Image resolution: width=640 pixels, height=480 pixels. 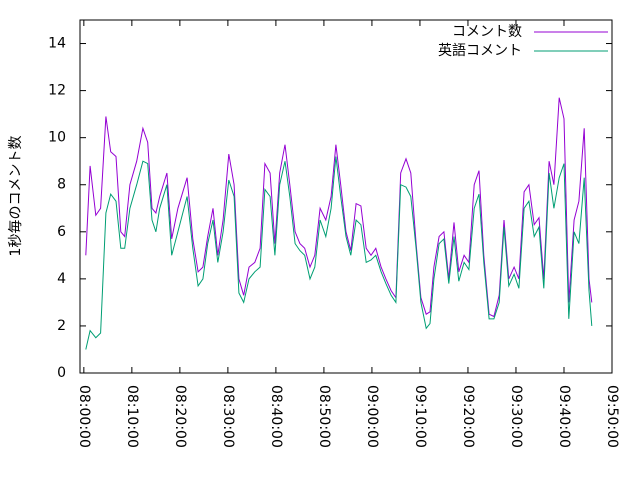 What do you see at coordinates (61, 326) in the screenshot?
I see `y-tick-label: 2` at bounding box center [61, 326].